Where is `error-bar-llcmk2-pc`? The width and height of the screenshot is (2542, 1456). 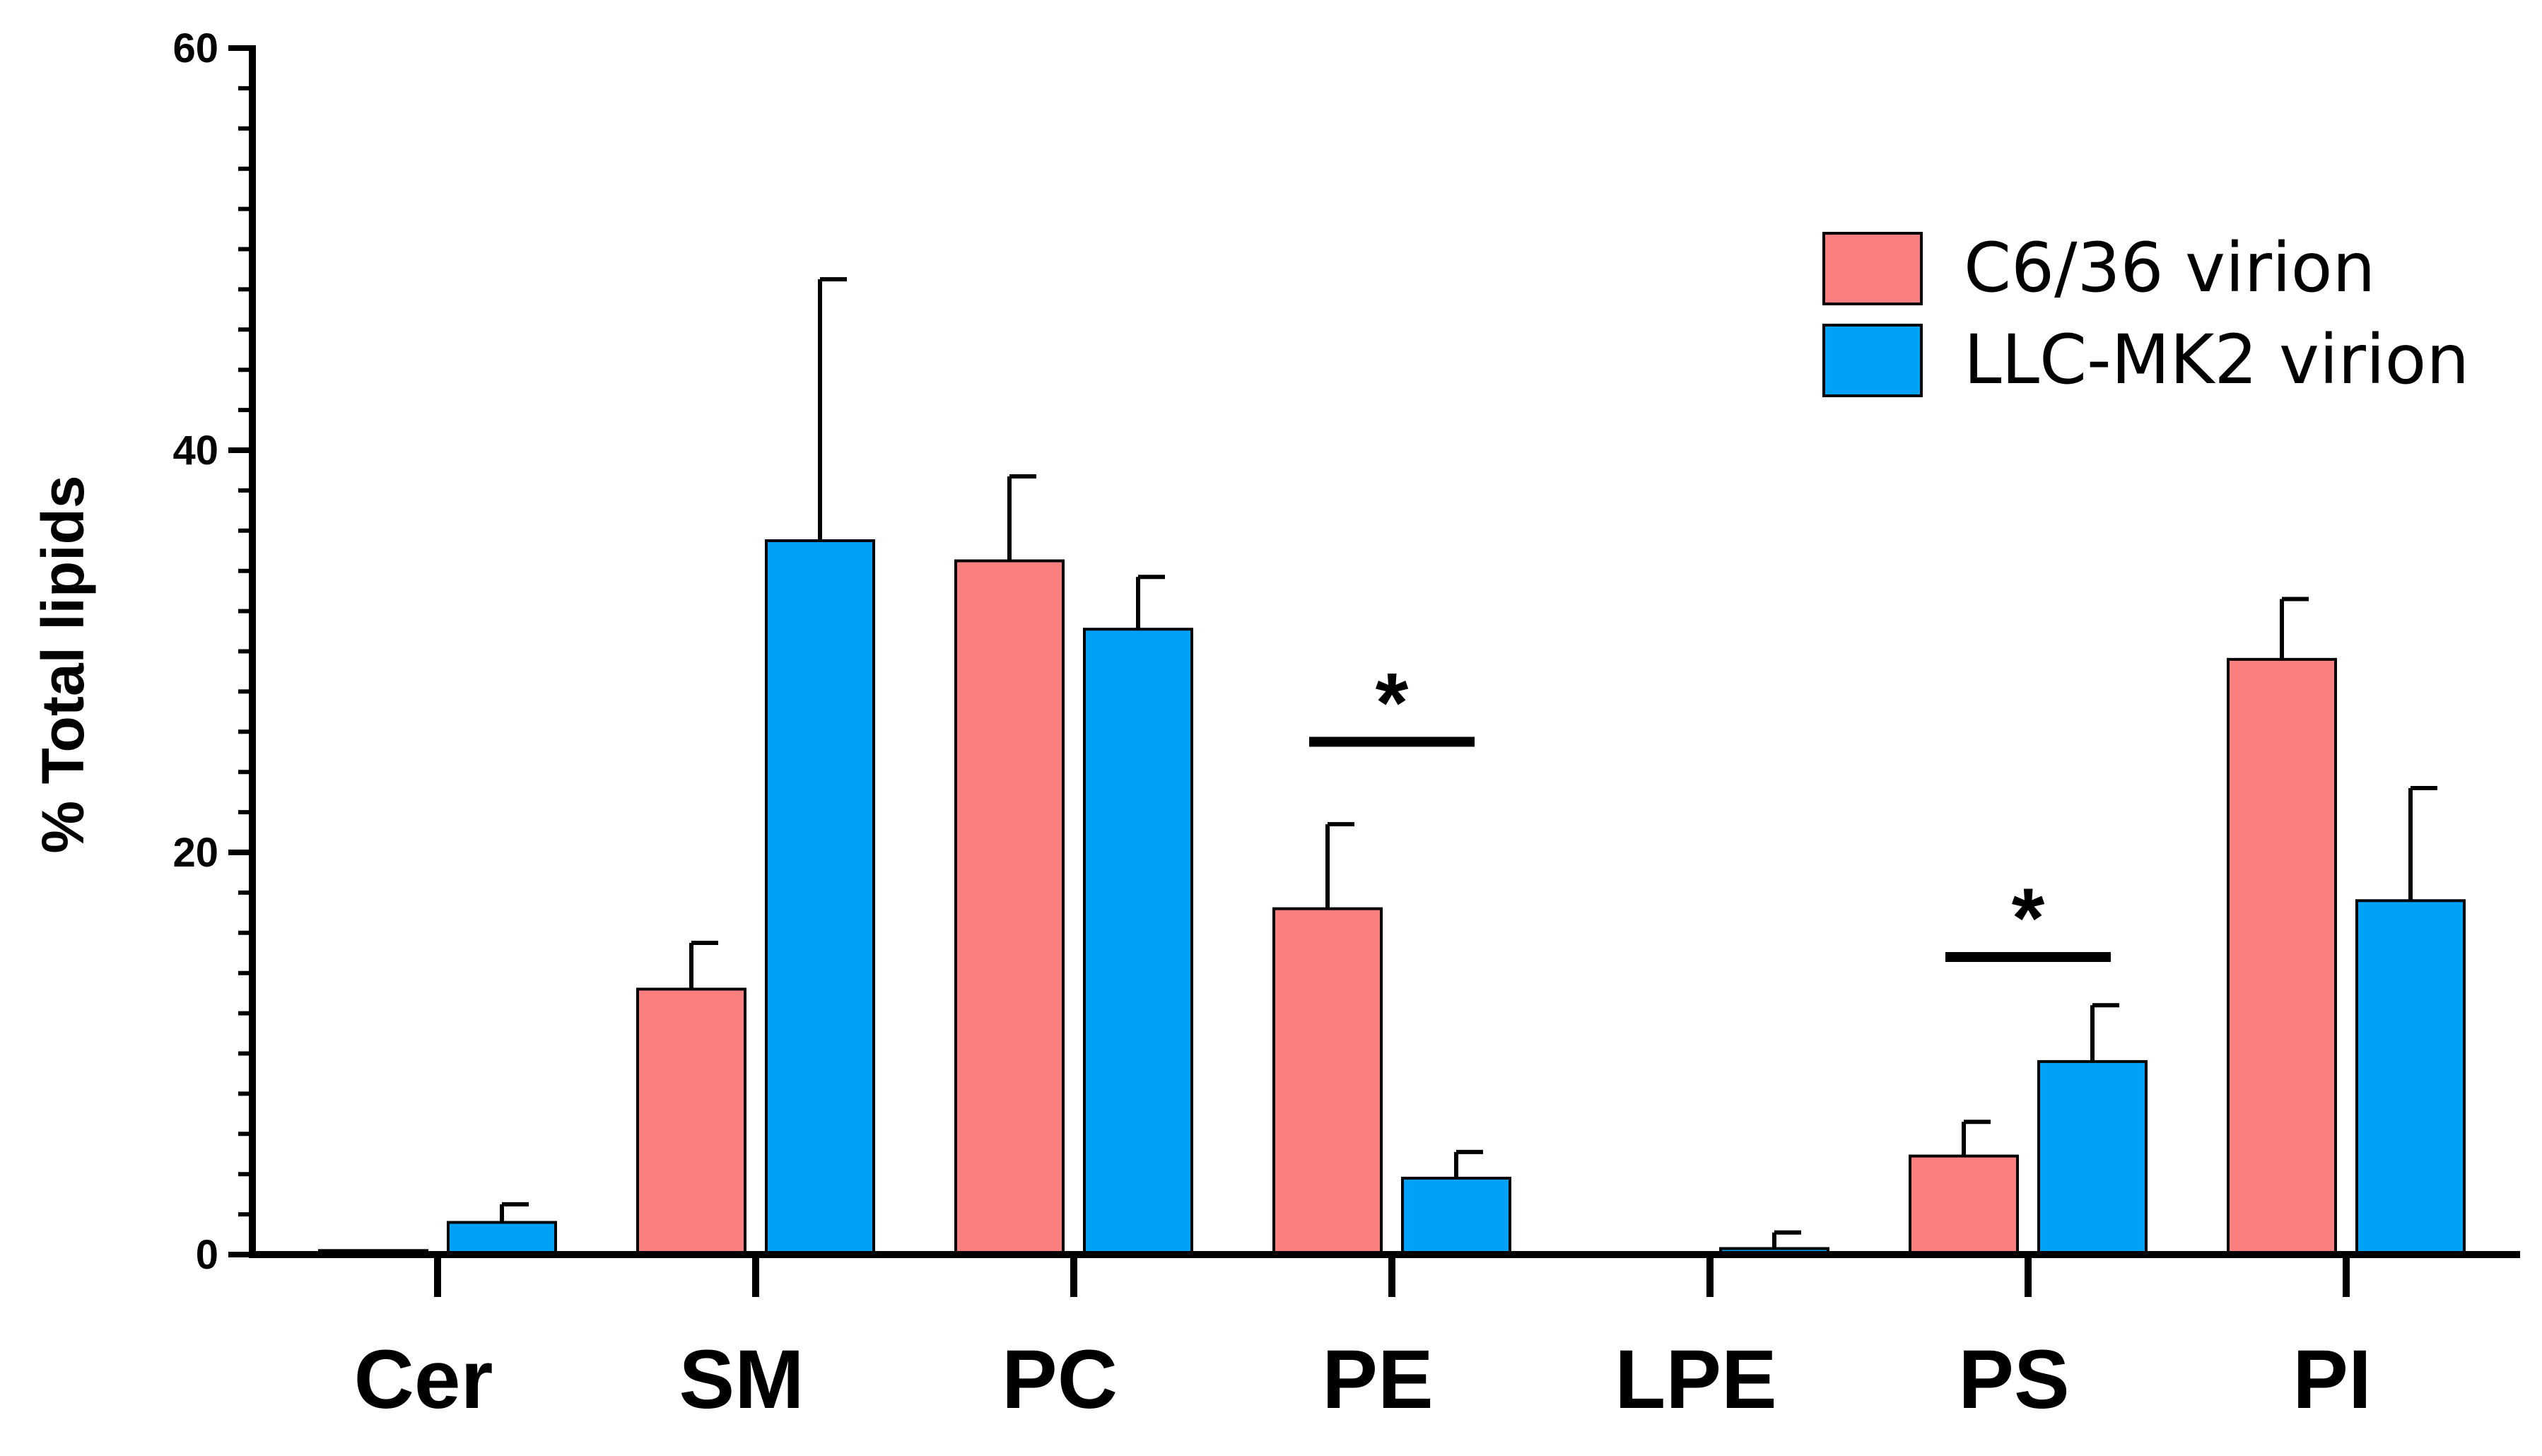
error-bar-llcmk2-pc is located at coordinates (1150, 603).